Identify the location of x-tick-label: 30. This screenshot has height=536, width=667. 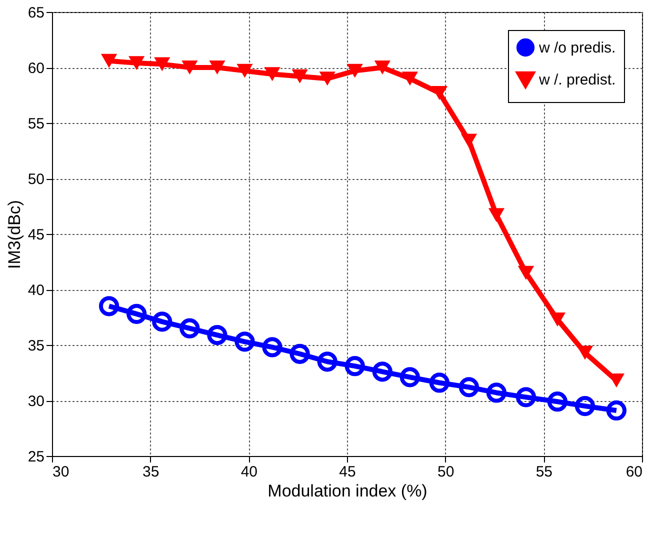
(61, 472).